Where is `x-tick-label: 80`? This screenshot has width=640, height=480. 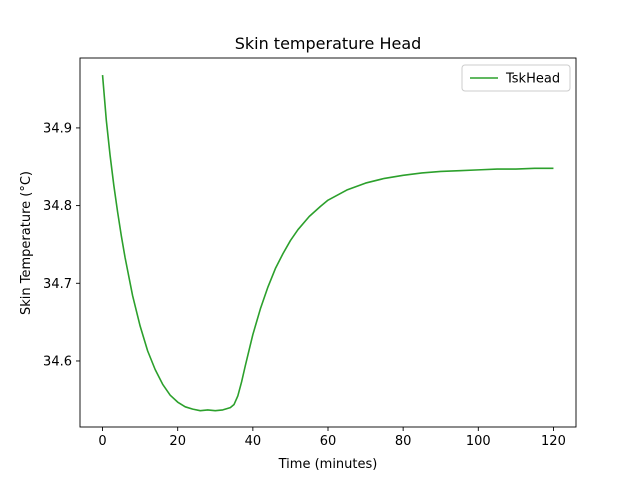 x-tick-label: 80 is located at coordinates (403, 441).